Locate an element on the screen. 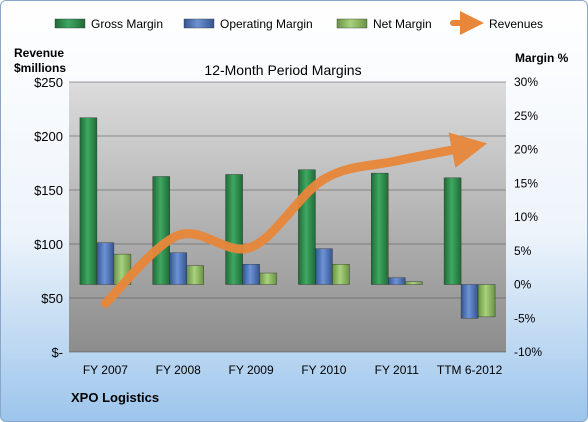  right-tick-label: -10% is located at coordinates (528, 352).